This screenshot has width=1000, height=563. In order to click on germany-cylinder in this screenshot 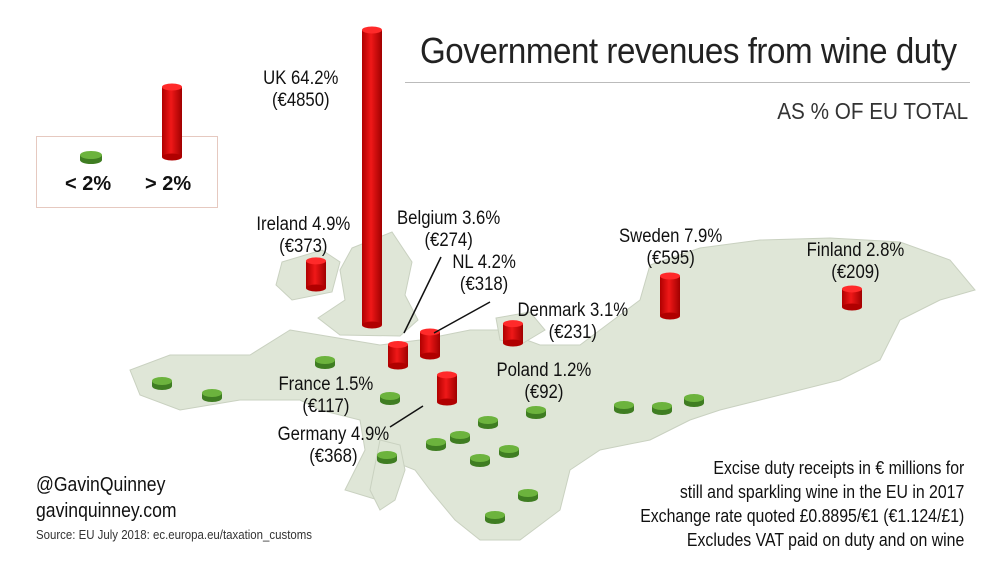, I will do `click(447, 388)`.